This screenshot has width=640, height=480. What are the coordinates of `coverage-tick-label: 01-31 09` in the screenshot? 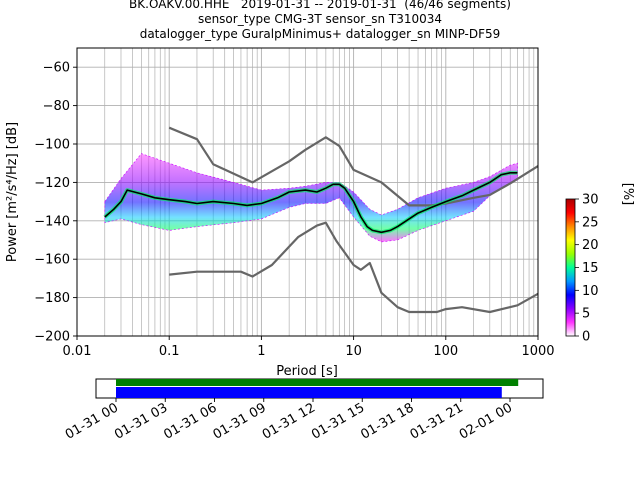 It's located at (240, 421).